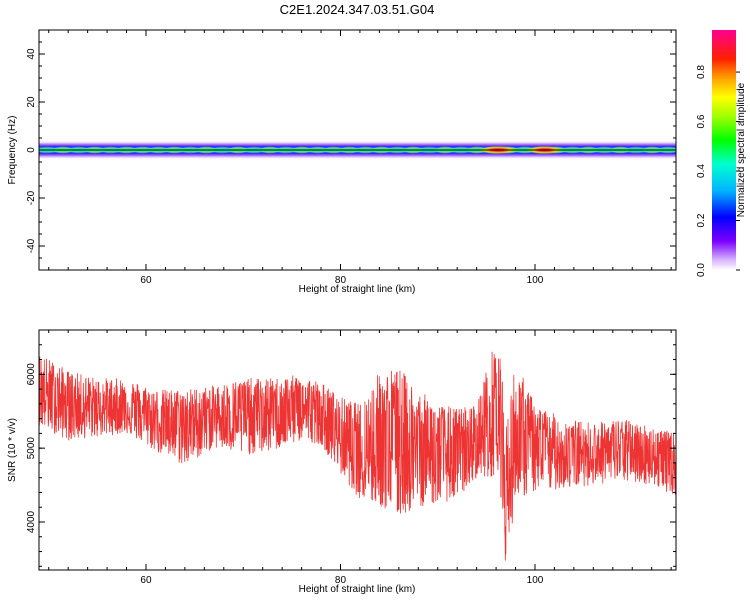 This screenshot has height=600, width=750. Describe the element at coordinates (535, 580) in the screenshot. I see `snr-x-tick-label: 100` at that location.